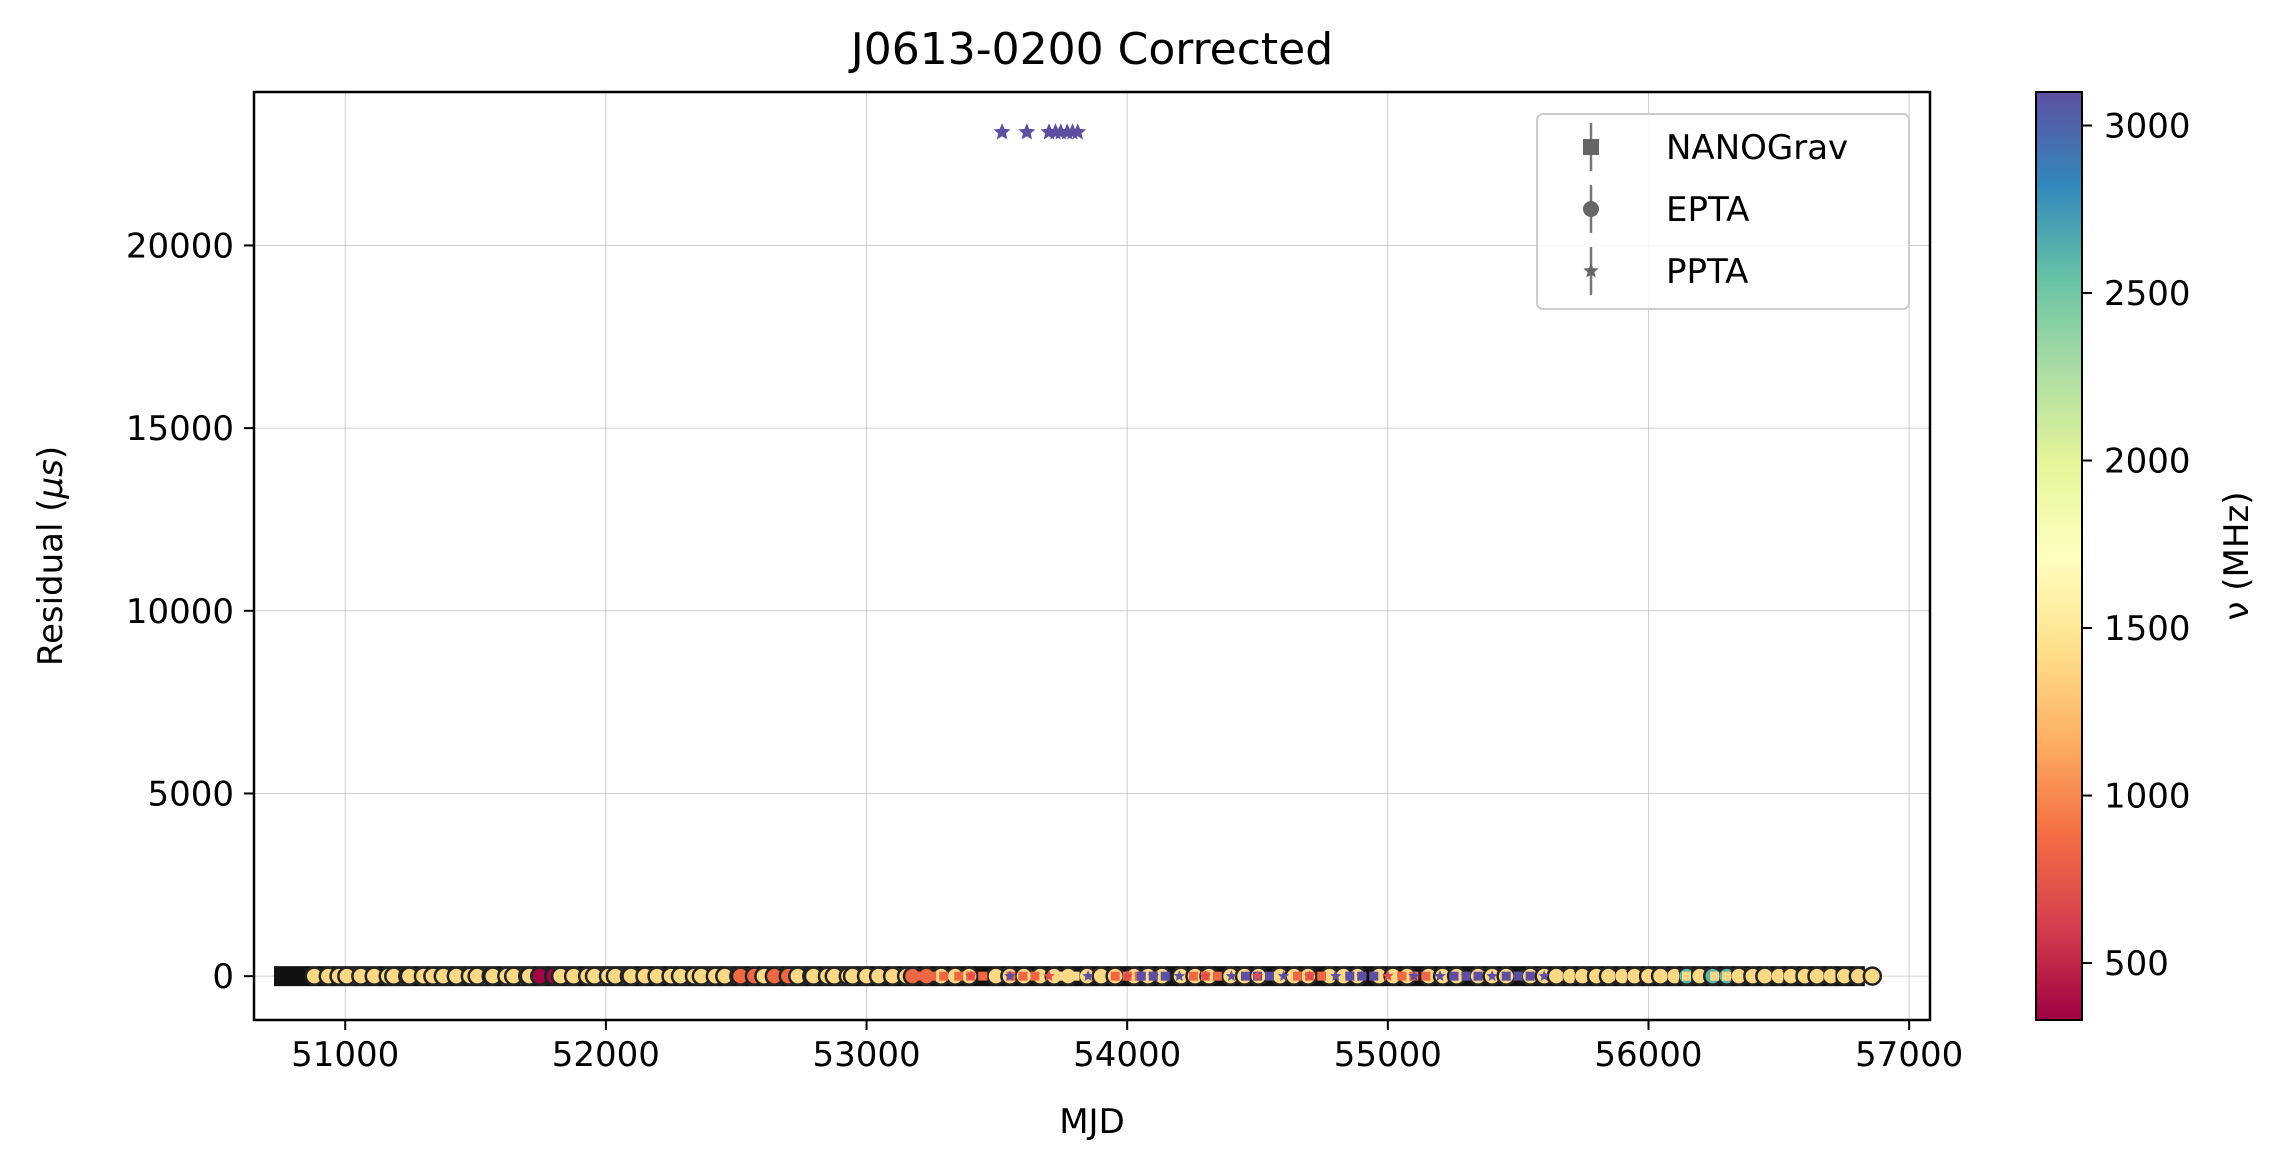 This screenshot has height=1170, width=2294. Describe the element at coordinates (180, 246) in the screenshot. I see `y-tick-label: 20000` at that location.